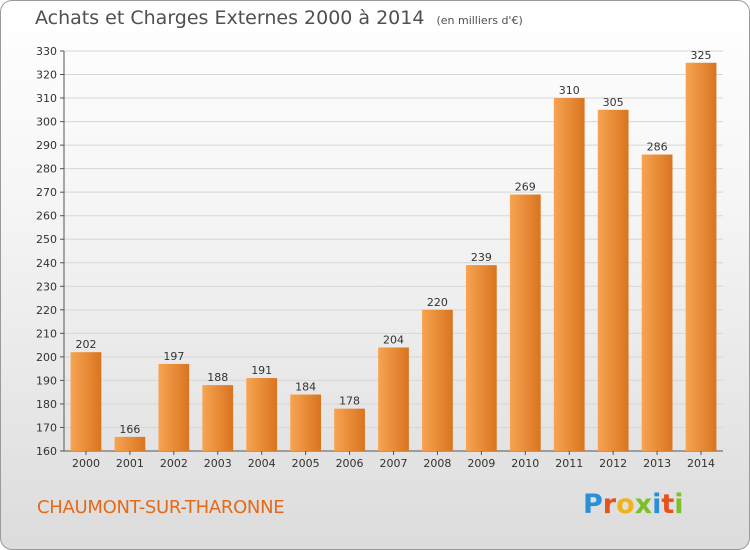 This screenshot has width=750, height=550. I want to click on y-tick-label: 300, so click(46, 122).